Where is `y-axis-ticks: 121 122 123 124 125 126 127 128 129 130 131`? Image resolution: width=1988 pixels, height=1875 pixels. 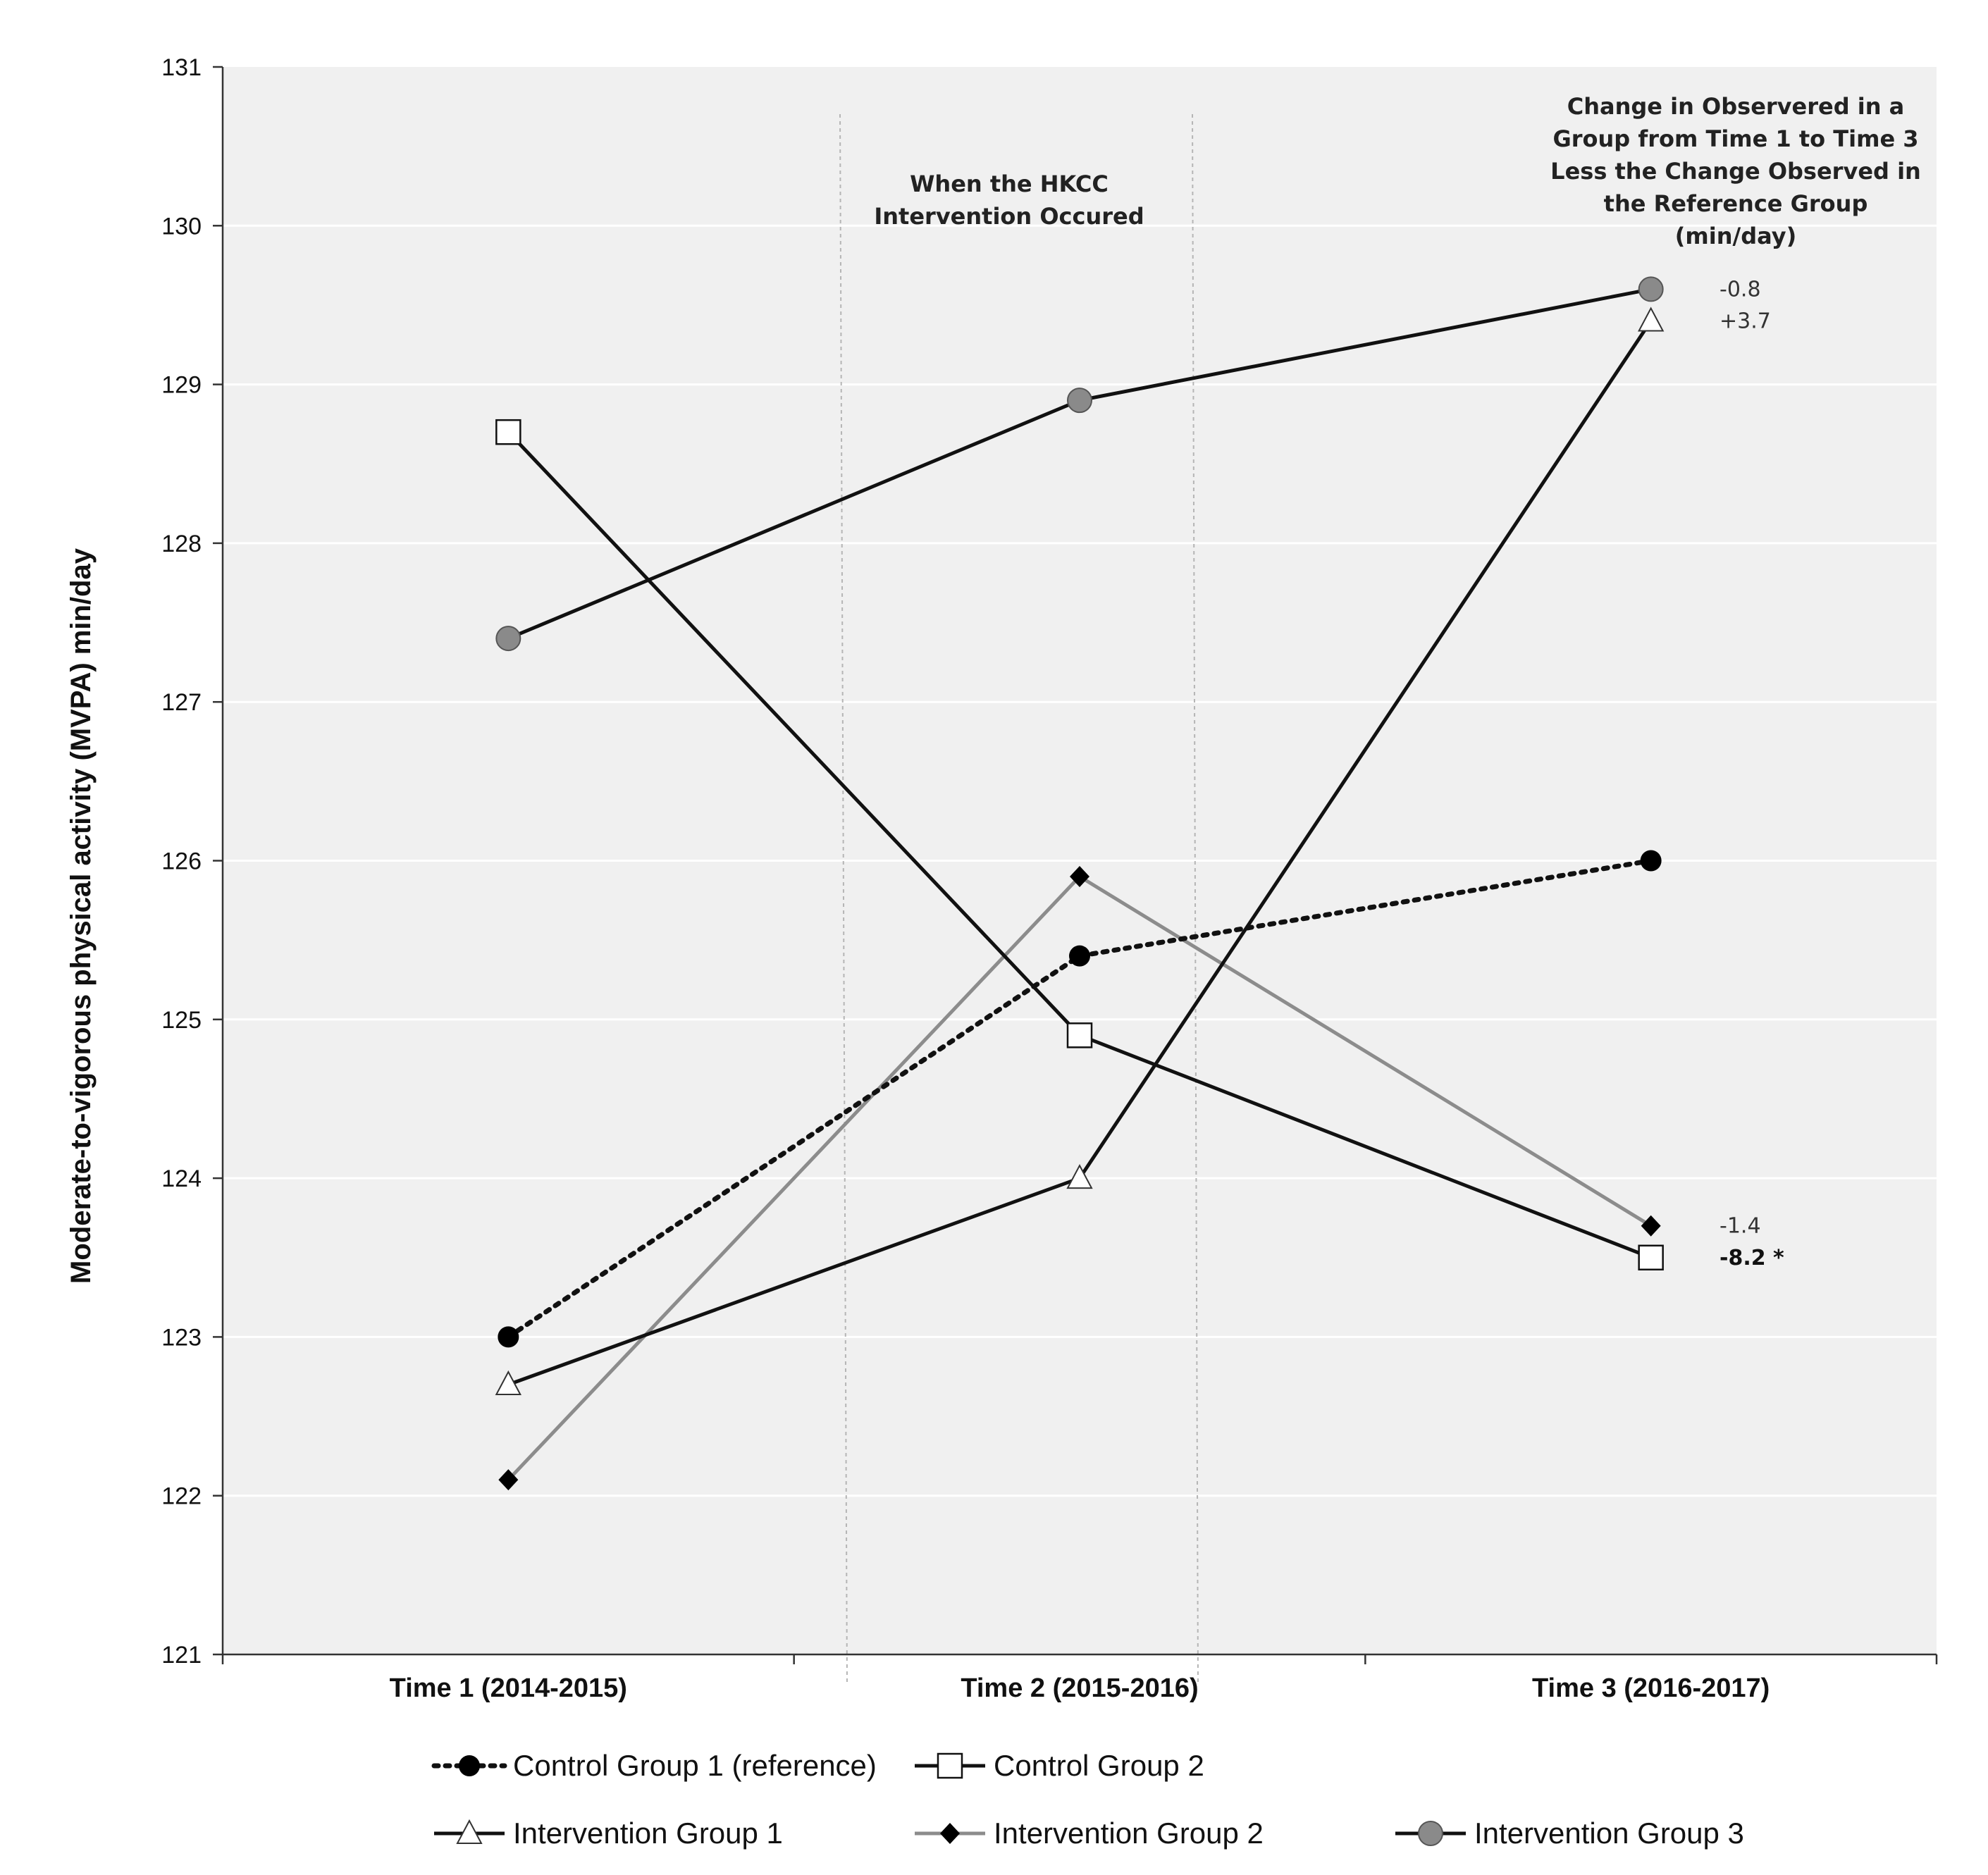
y-axis-ticks: 121 122 123 124 125 126 127 128 129 130 131 is located at coordinates (192, 862).